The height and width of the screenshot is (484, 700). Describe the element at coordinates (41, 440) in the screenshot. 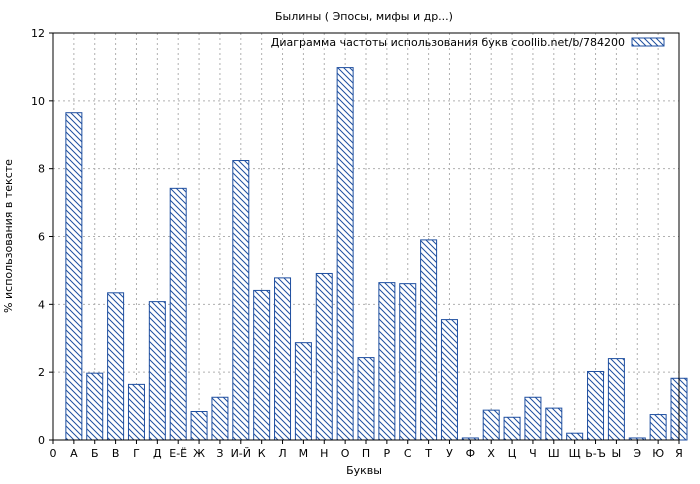

I see `y-tick-label: 0` at that location.